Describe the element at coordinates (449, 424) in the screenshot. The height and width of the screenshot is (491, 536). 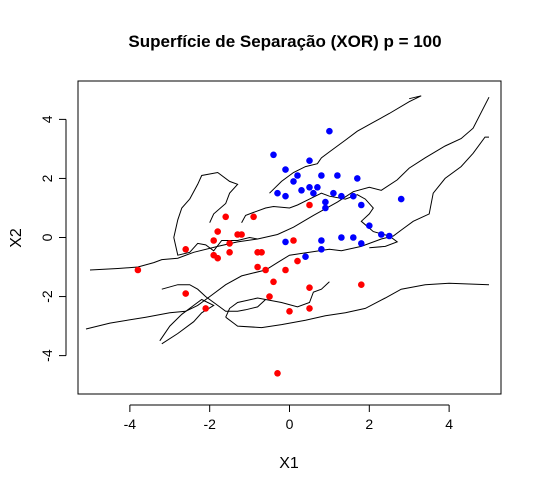
I see `x-tick-label-5: 4` at that location.